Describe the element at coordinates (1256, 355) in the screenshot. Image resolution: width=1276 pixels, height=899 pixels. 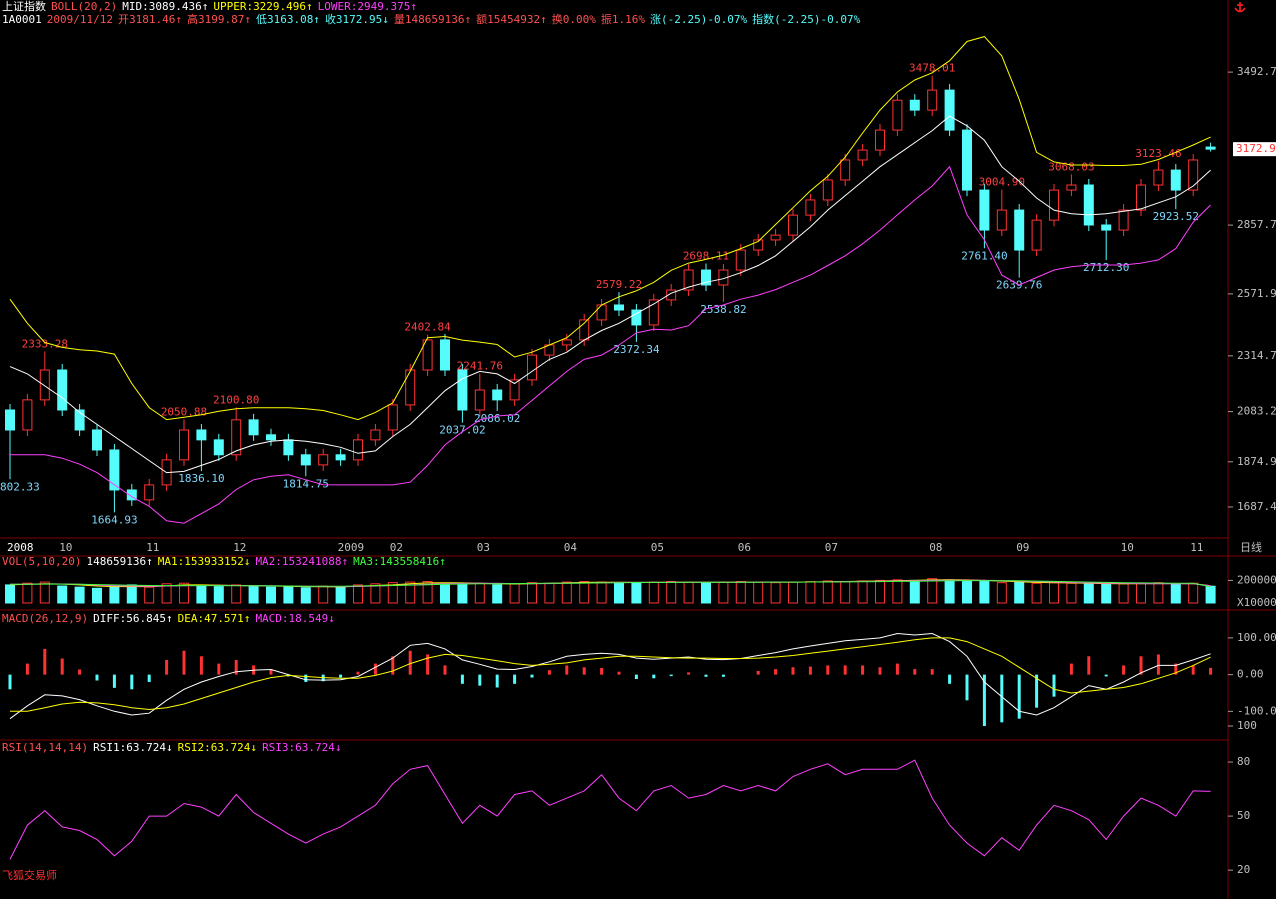
I see `y-tick-label: 2314.7` at that location.